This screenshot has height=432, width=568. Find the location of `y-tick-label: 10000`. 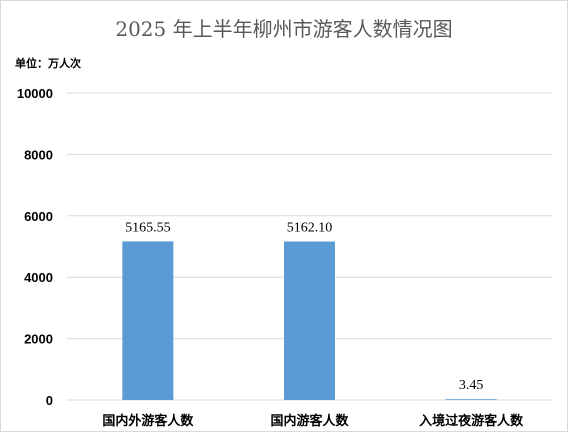

y-tick-label: 10000 is located at coordinates (35, 93).